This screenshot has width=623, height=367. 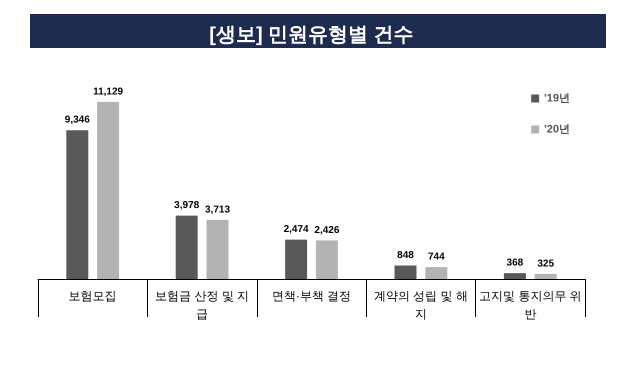 What do you see at coordinates (515, 263) in the screenshot?
I see `data-label: 368` at bounding box center [515, 263].